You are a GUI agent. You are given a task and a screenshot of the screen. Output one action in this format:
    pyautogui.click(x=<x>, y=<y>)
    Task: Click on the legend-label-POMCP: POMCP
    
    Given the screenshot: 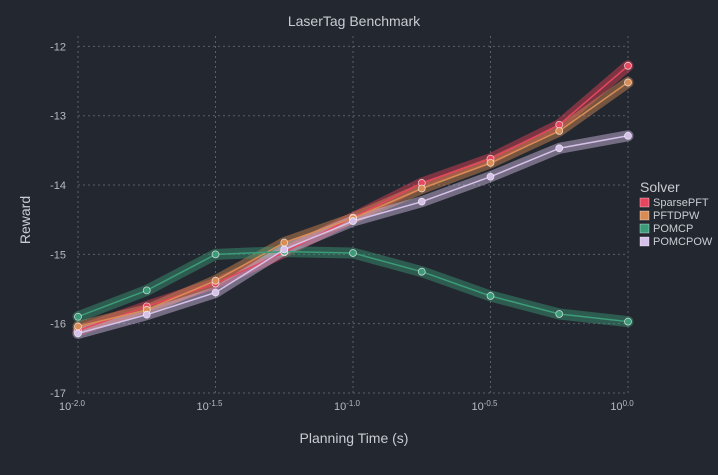 What is the action you would take?
    pyautogui.click(x=673, y=229)
    